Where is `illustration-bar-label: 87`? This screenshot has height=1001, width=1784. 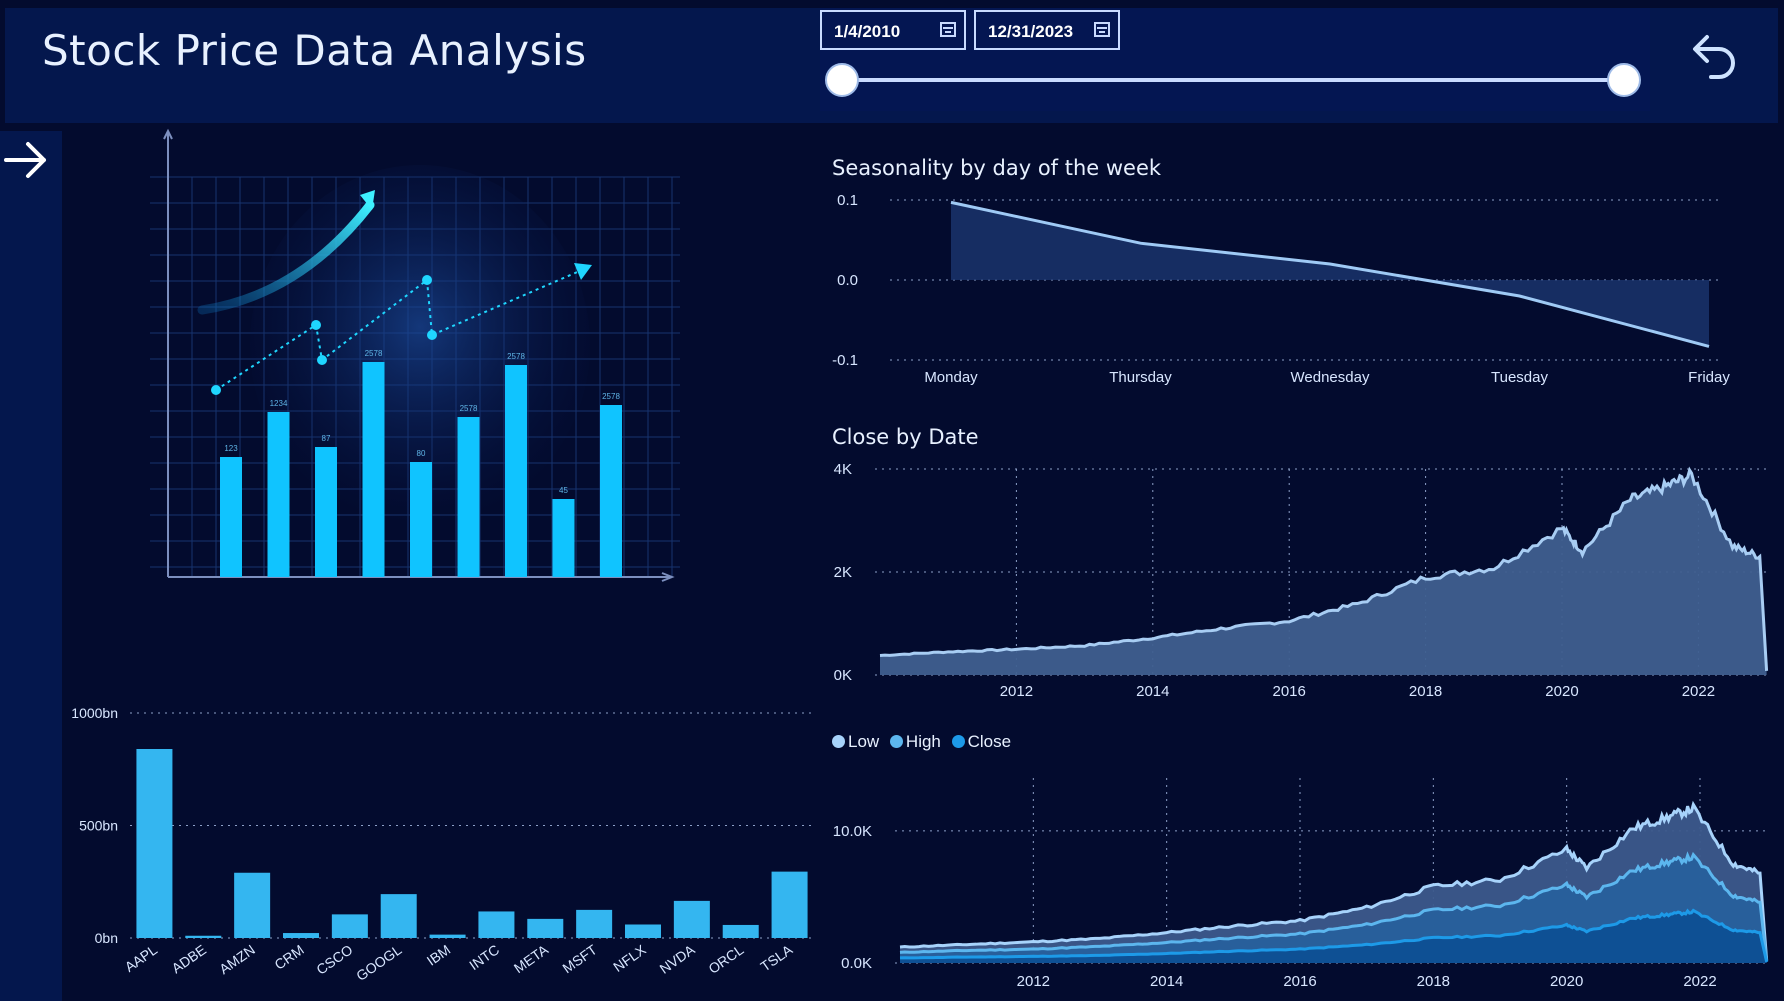 illustration-bar-label: 87 is located at coordinates (326, 438).